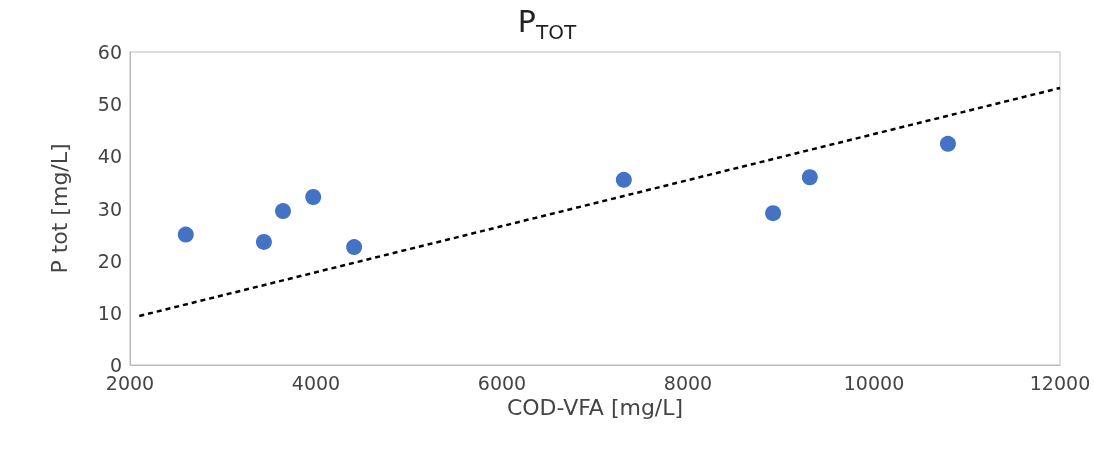 The height and width of the screenshot is (458, 1094). Describe the element at coordinates (59, 208) in the screenshot. I see `y-axis-title: P tot [mg/L]` at that location.